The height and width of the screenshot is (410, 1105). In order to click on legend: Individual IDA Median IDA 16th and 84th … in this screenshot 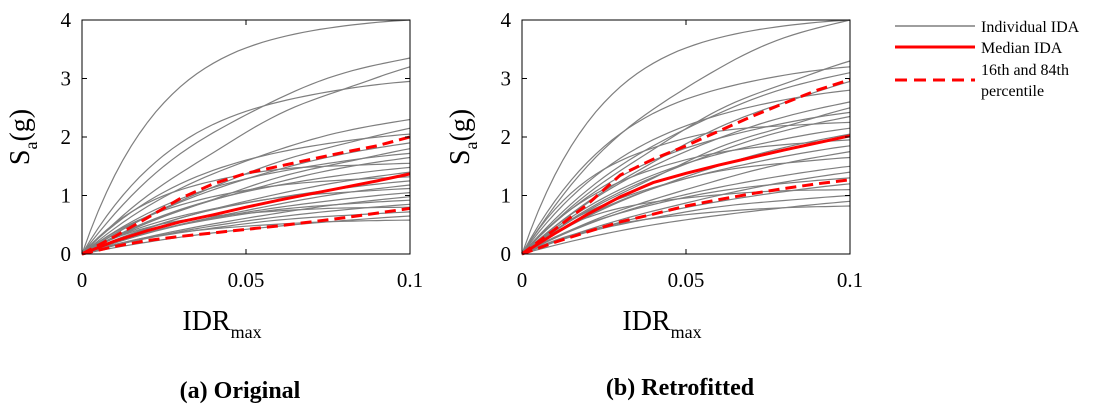, I will do `click(987, 59)`.